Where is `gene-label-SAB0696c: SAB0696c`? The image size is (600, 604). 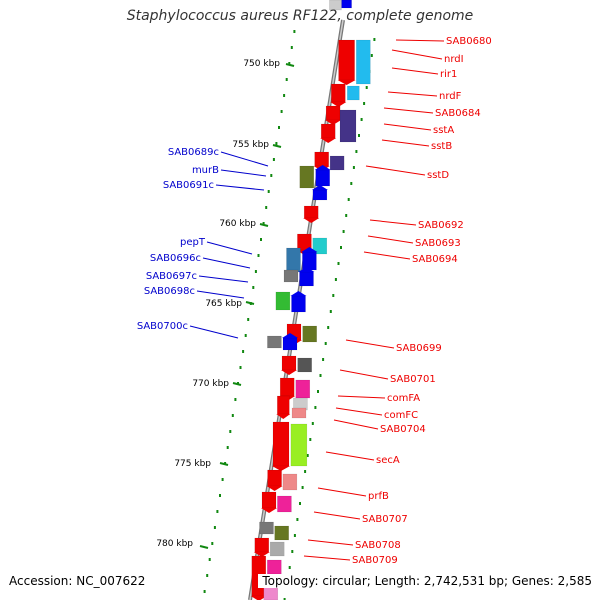
gene-label-SAB0696c: SAB0696c is located at coordinates (175, 258).